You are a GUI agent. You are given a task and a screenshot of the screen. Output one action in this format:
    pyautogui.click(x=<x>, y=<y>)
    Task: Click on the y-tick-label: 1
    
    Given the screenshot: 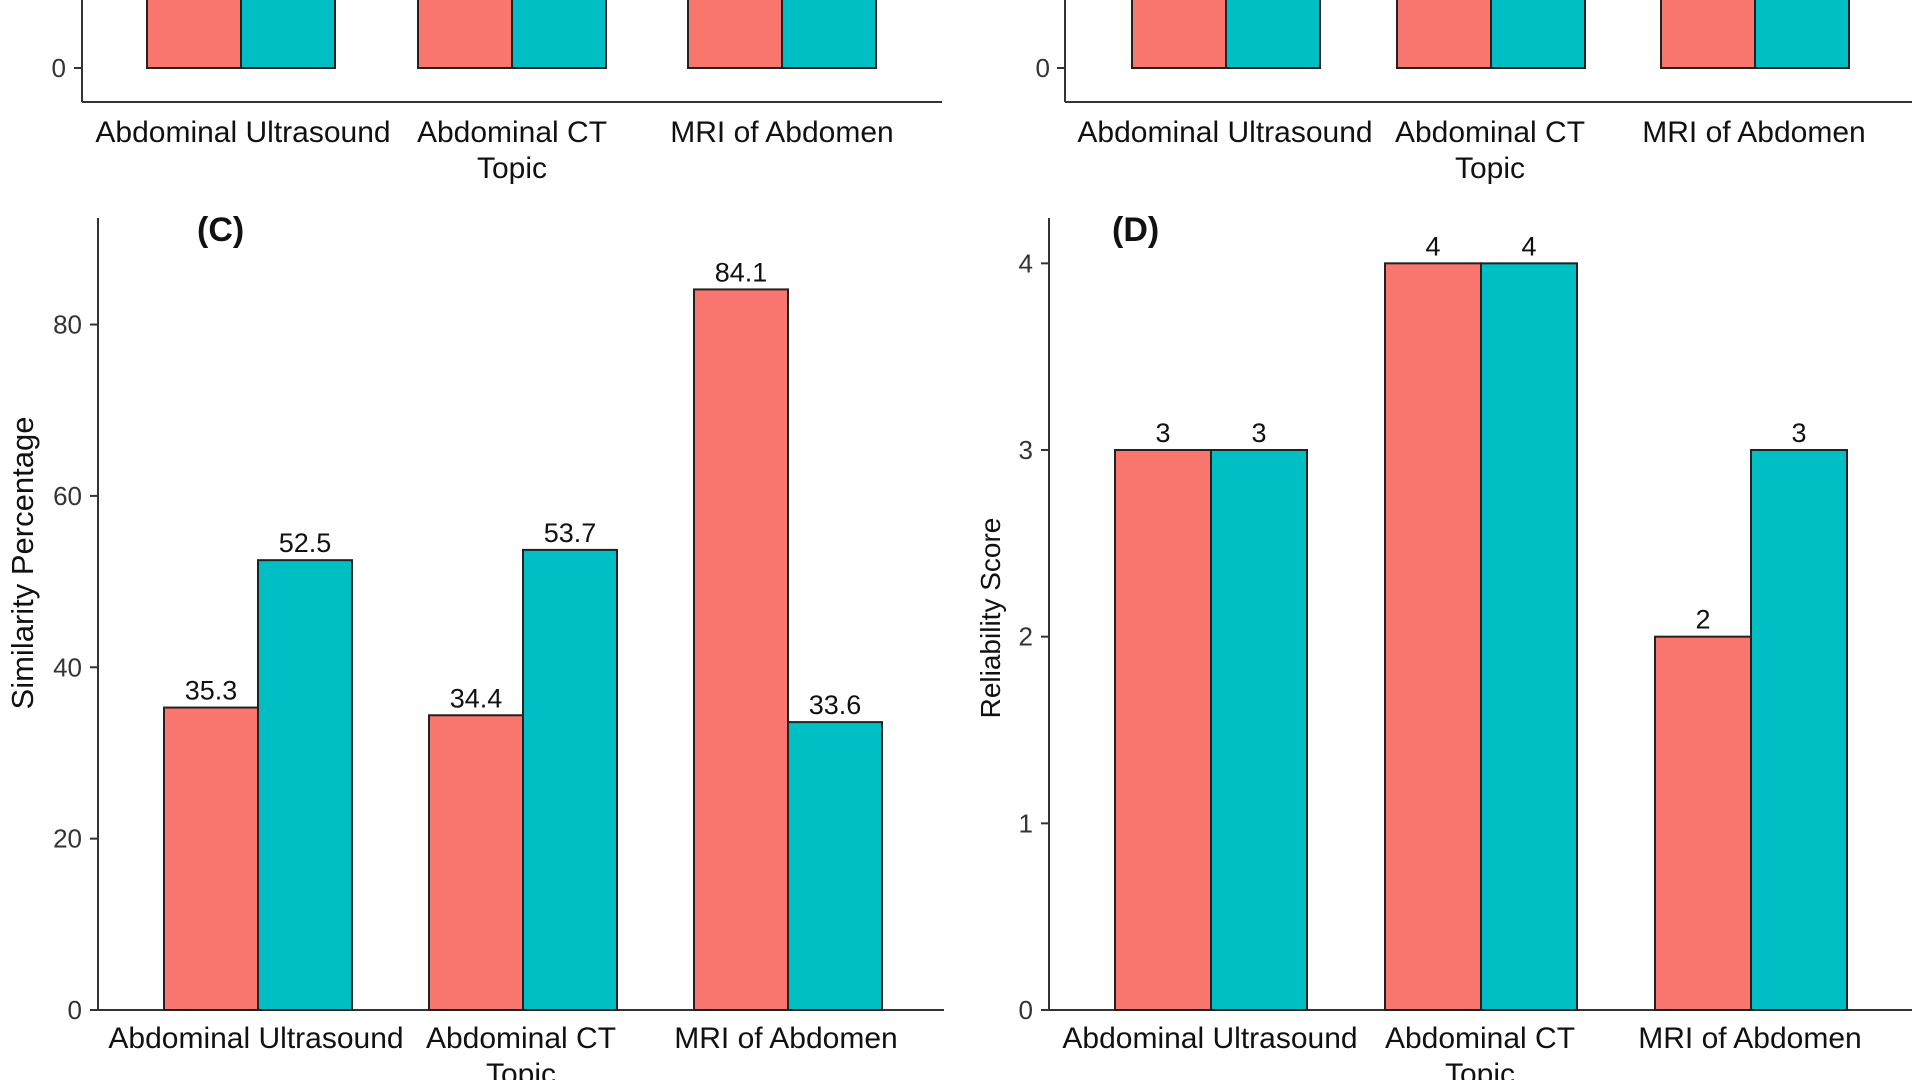 What is the action you would take?
    pyautogui.click(x=1026, y=823)
    